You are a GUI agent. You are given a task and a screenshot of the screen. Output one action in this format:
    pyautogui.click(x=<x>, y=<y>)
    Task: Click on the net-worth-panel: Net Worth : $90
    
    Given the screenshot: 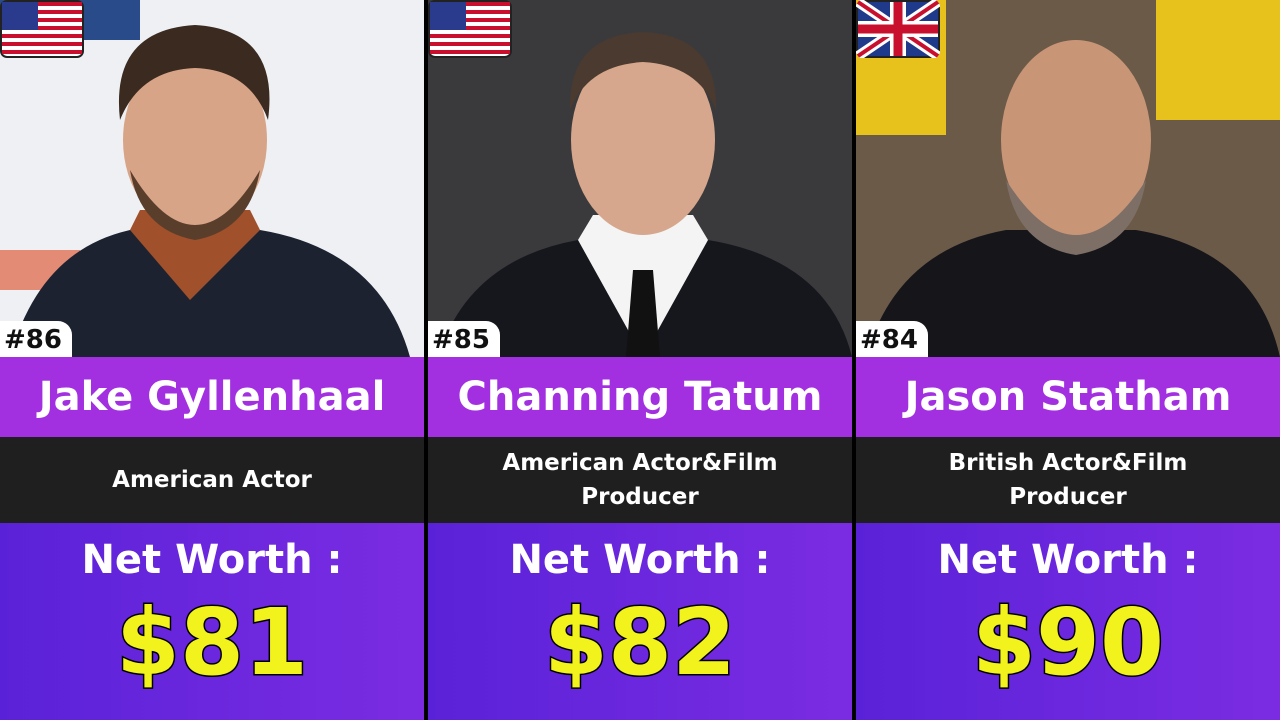 What is the action you would take?
    pyautogui.click(x=1068, y=621)
    